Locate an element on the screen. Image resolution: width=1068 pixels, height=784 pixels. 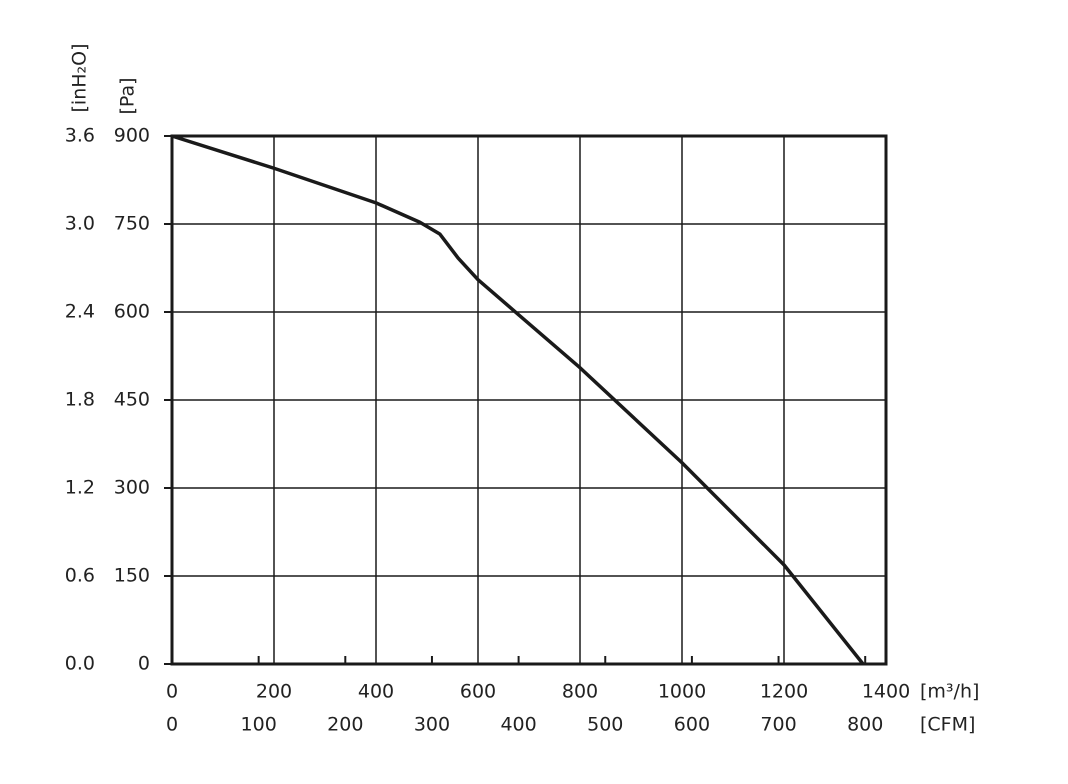
x2-tick-label: 600 is located at coordinates (692, 725).